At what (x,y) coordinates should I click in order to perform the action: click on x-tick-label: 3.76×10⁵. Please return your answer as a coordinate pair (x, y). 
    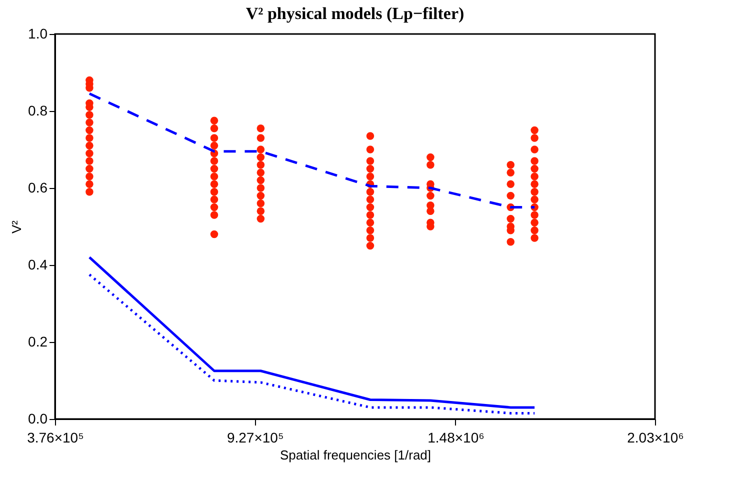
    Looking at the image, I should click on (55, 438).